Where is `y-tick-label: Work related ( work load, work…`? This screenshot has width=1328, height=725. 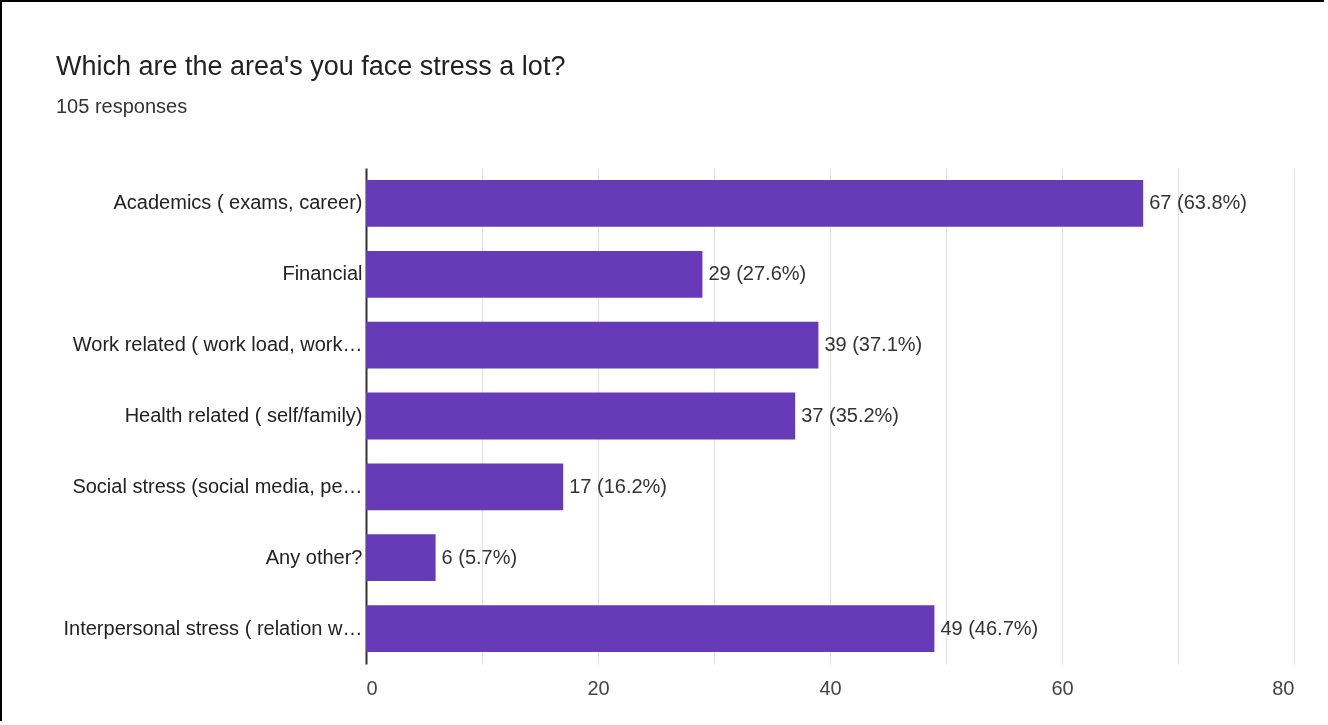
y-tick-label: Work related ( work load, work… is located at coordinates (217, 344).